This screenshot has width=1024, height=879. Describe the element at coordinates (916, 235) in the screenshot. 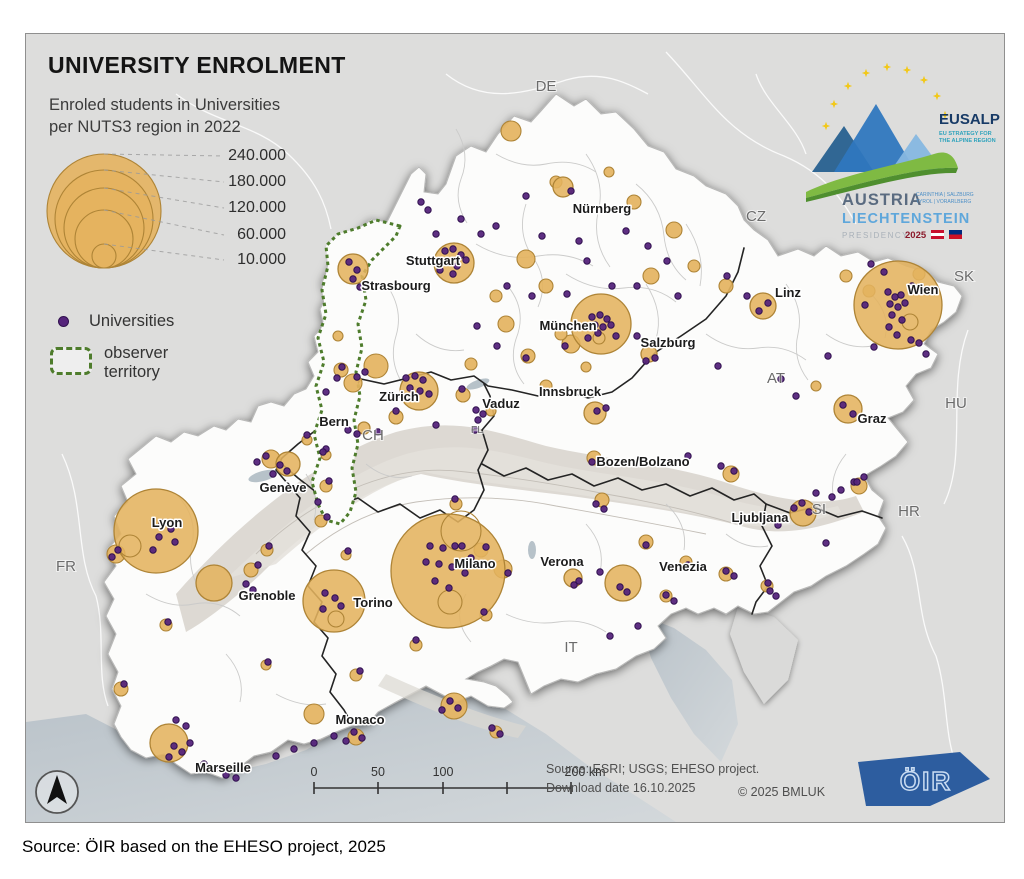

I see `presidency-year: 2025` at that location.